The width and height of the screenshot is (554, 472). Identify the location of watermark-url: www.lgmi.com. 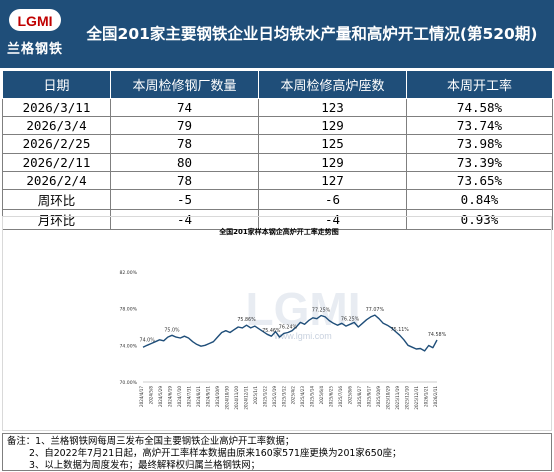
(302, 336).